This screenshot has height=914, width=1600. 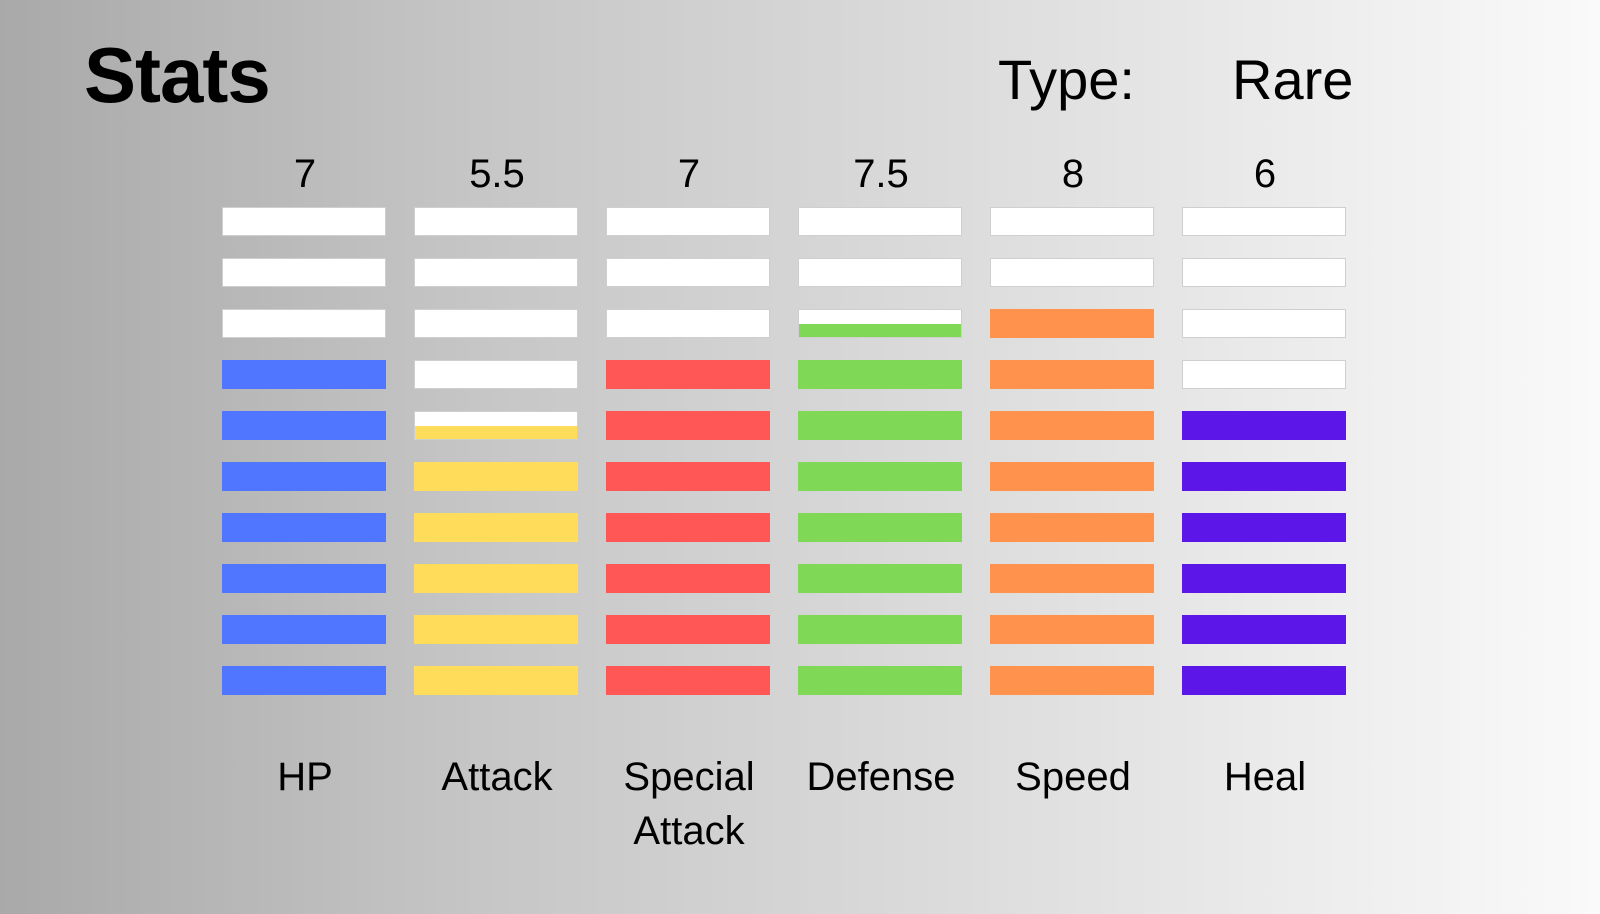 What do you see at coordinates (689, 804) in the screenshot?
I see `stat-label: Special Attack` at bounding box center [689, 804].